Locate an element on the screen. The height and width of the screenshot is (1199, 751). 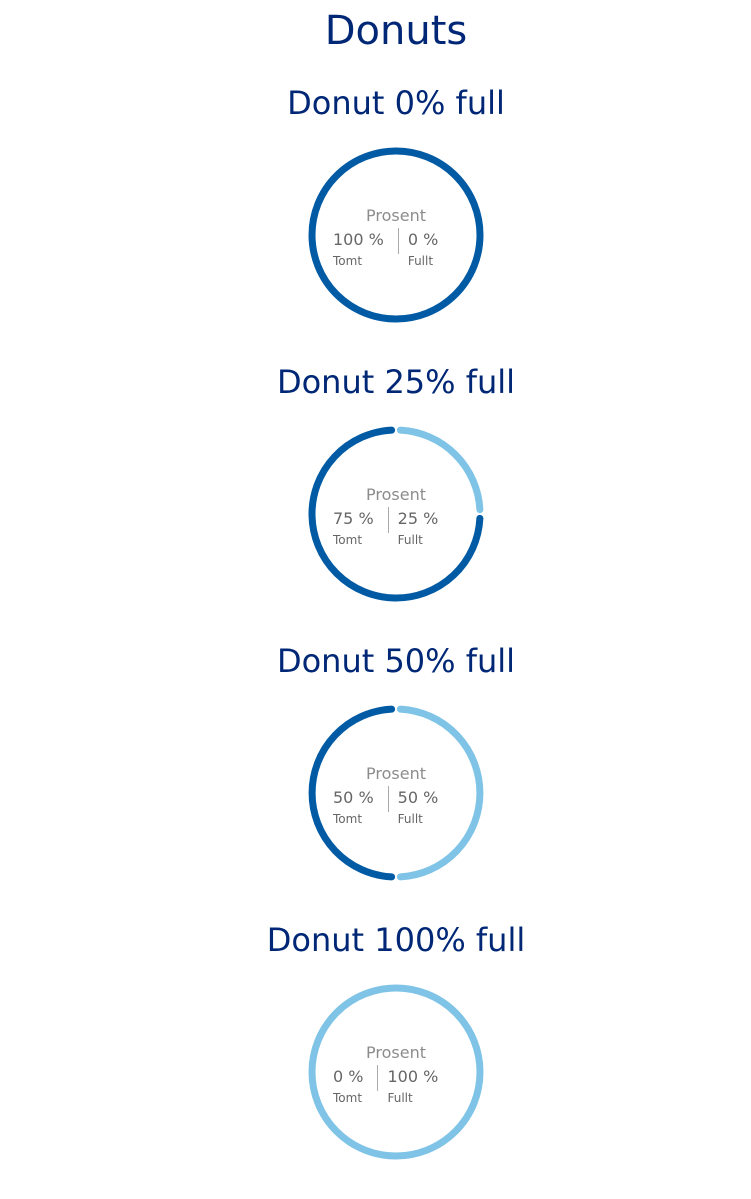
empty-stat: 75 % Tomt is located at coordinates (353, 528).